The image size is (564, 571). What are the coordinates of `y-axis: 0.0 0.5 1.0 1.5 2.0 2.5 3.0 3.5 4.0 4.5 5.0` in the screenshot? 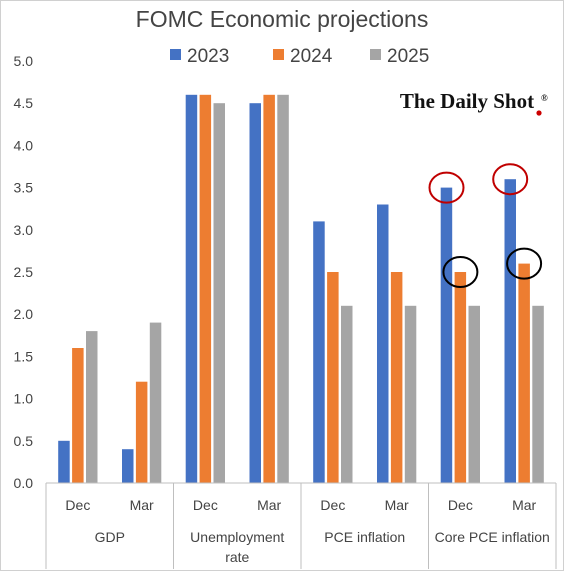 It's located at (24, 272).